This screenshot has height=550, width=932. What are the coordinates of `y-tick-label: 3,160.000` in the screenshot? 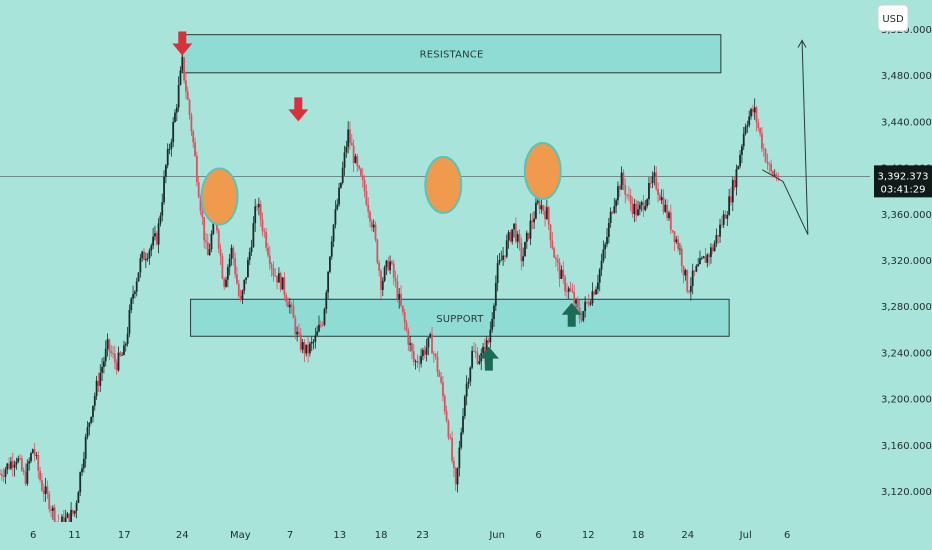 It's located at (906, 446).